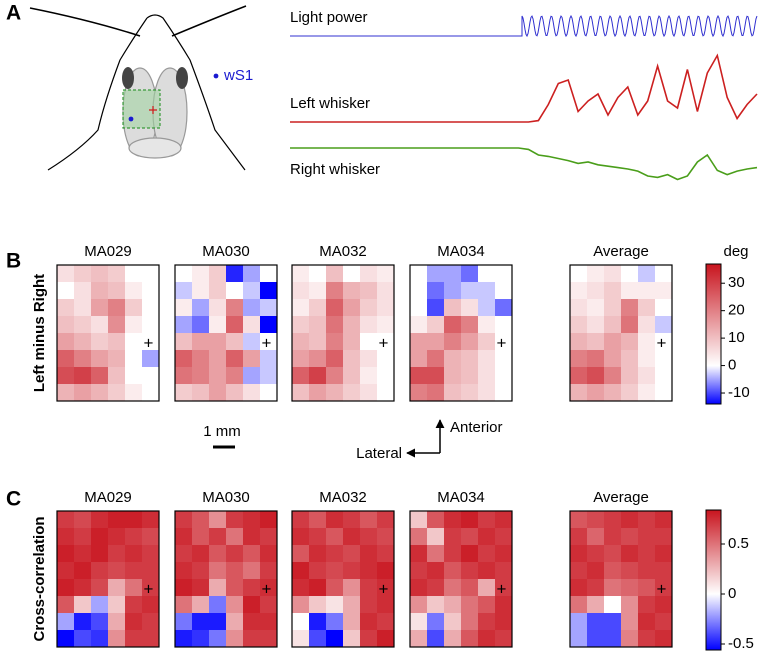 This screenshot has height=657, width=761. I want to click on legend-label: Light power, so click(329, 17).